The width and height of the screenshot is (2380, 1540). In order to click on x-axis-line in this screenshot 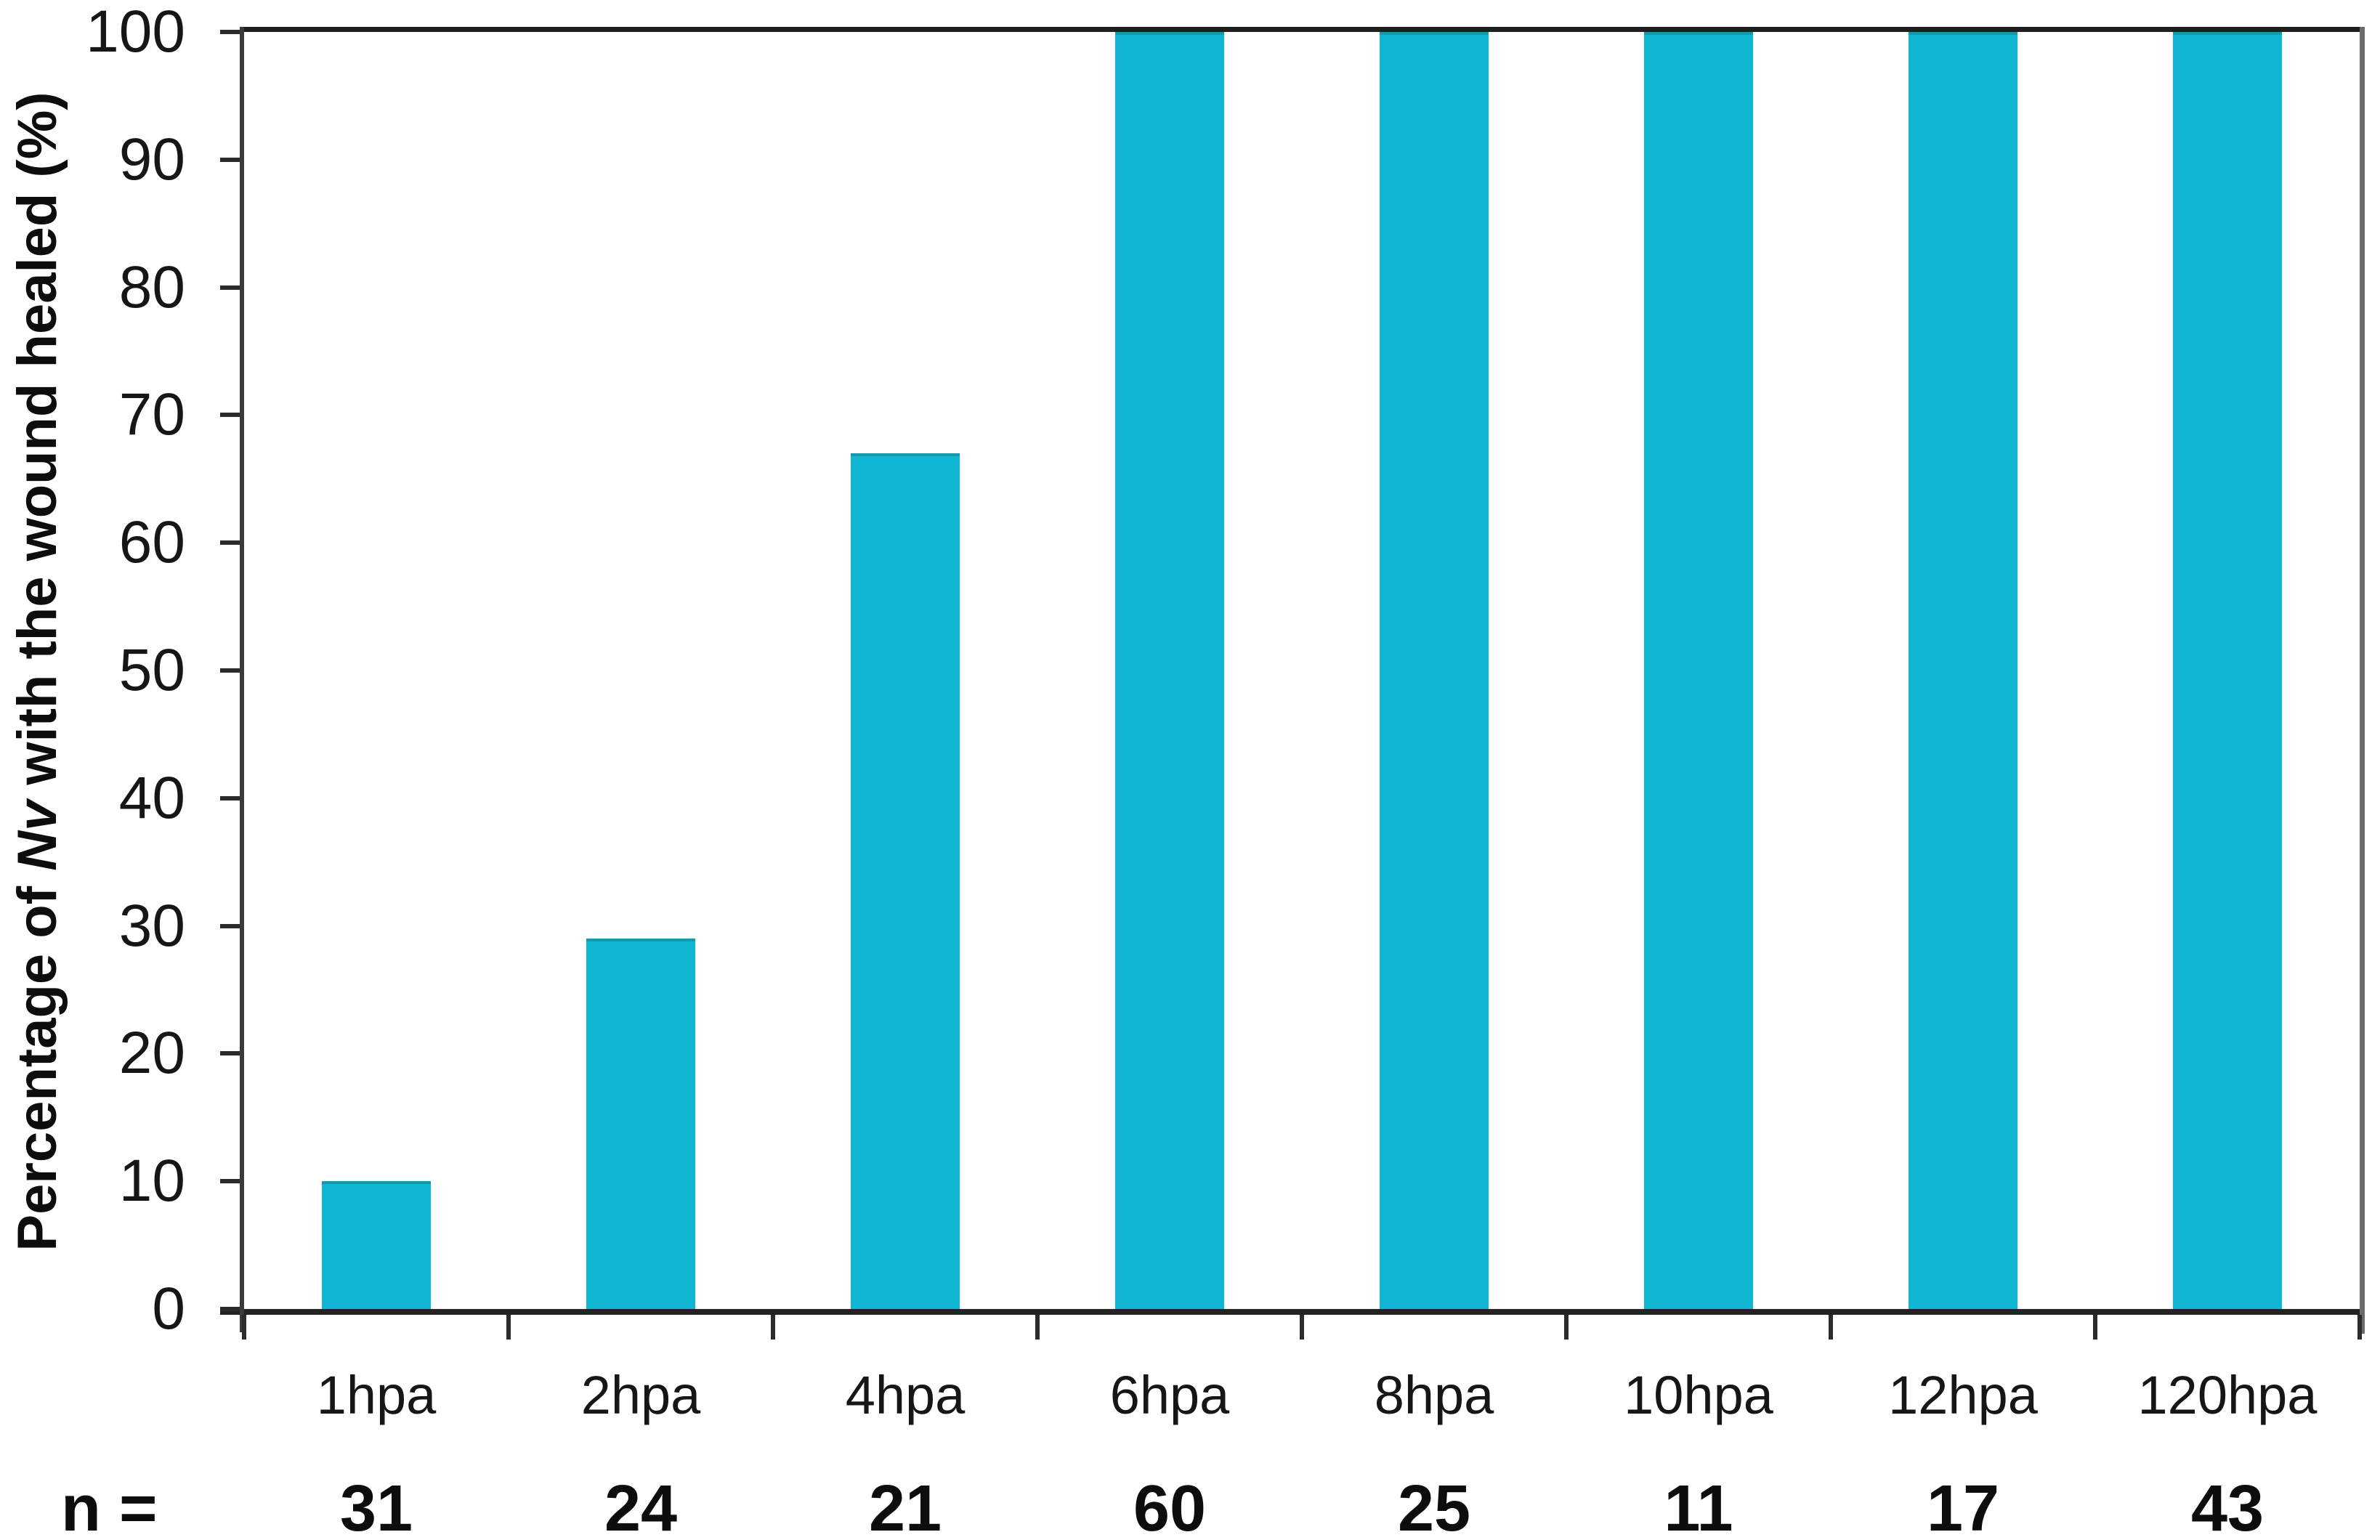, I will do `click(1292, 1312)`.